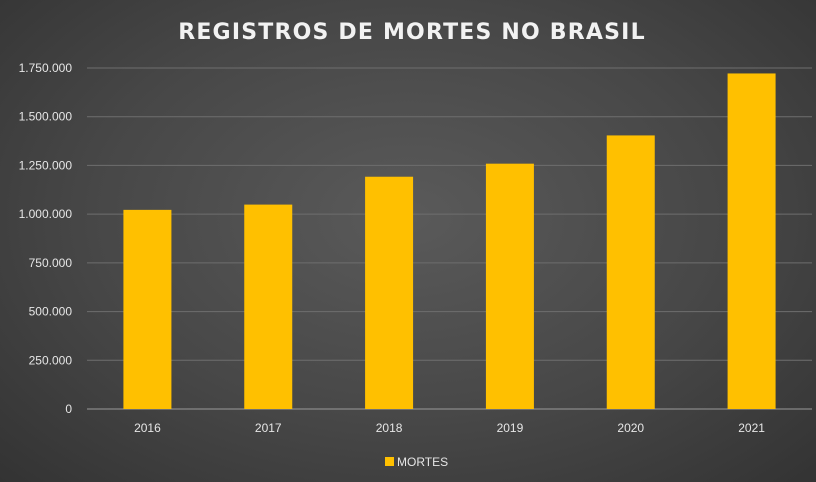 The height and width of the screenshot is (482, 816). Describe the element at coordinates (412, 32) in the screenshot. I see `chart-title: REGISTROS DE MORTES NO BRASIL` at that location.